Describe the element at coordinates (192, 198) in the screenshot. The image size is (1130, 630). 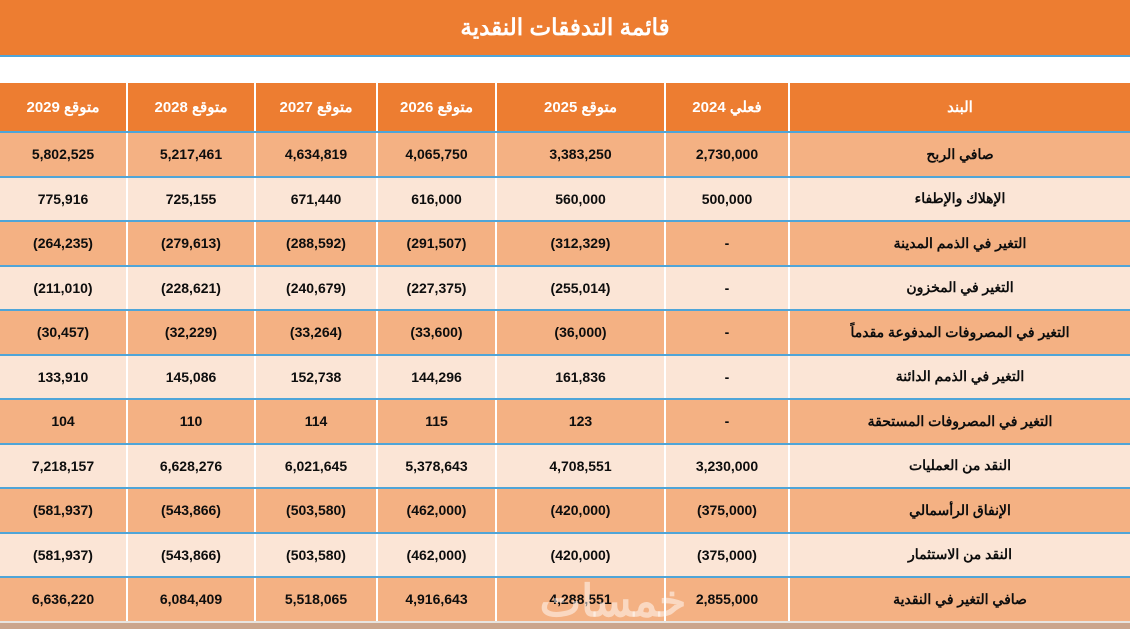
I see `row-value-cell: 725,155` at that location.